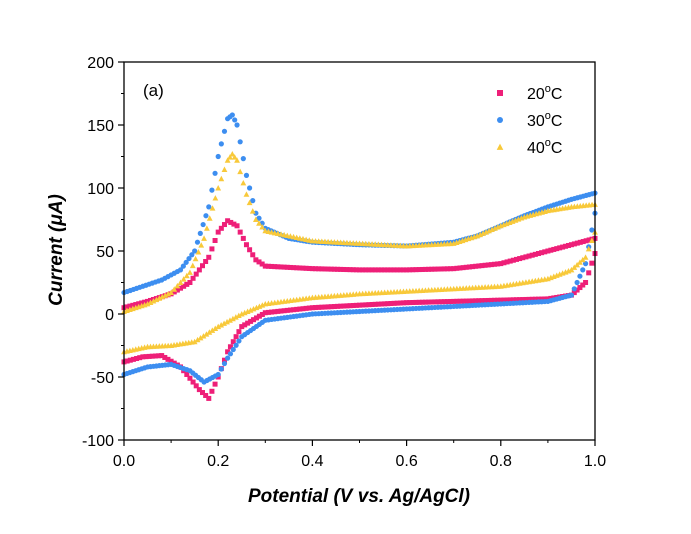 Image resolution: width=691 pixels, height=534 pixels. What do you see at coordinates (595, 461) in the screenshot?
I see `x-tick-label: 1.0` at bounding box center [595, 461].